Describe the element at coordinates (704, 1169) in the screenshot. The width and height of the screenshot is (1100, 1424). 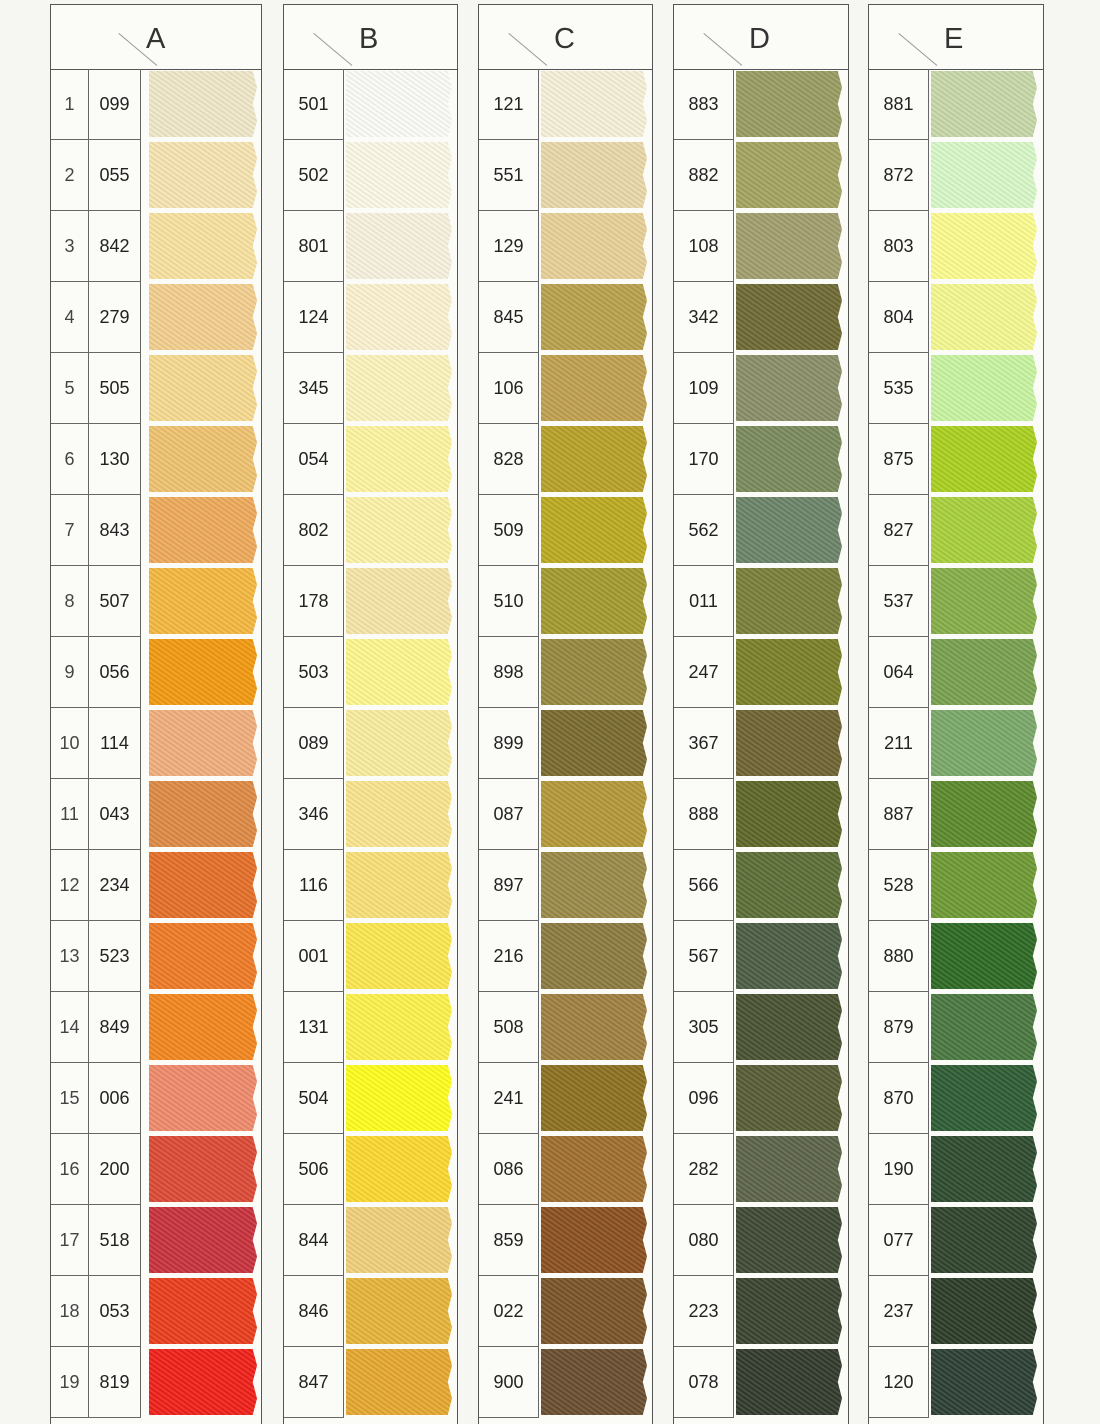
I see `color-code: 282` at that location.